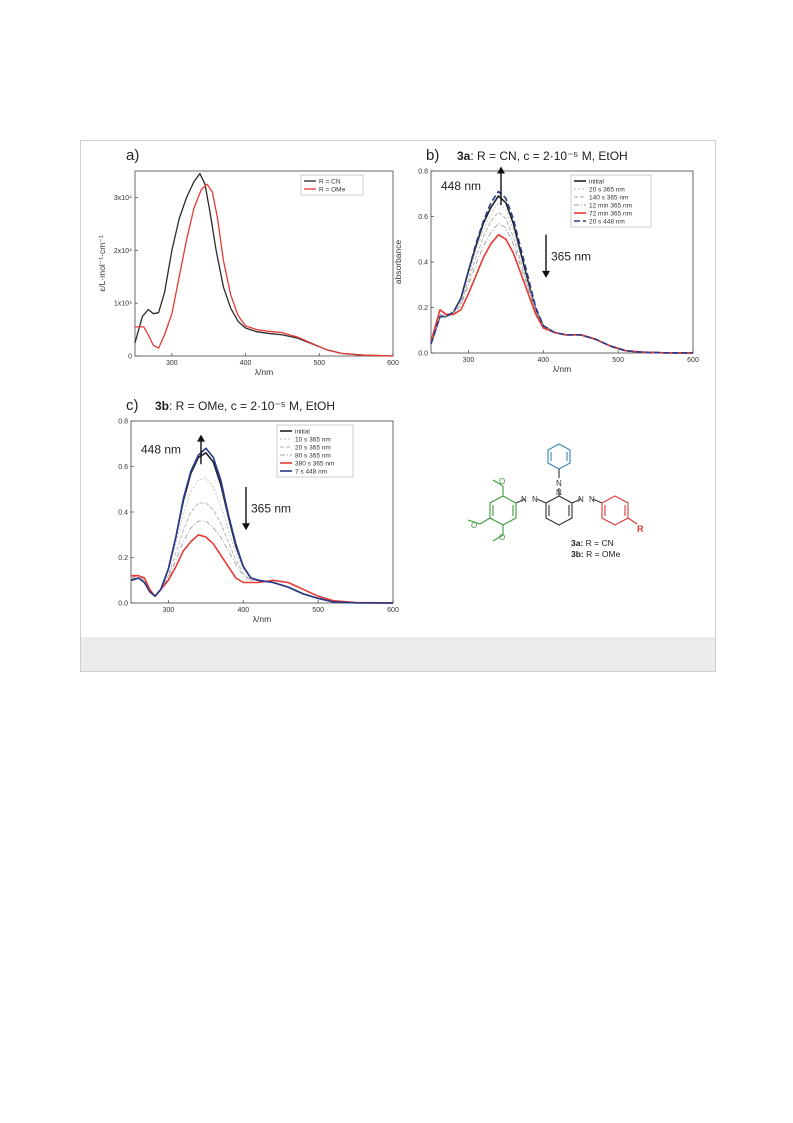 This screenshot has height=1123, width=793. Describe the element at coordinates (559, 510) in the screenshot. I see `core-ring` at that location.